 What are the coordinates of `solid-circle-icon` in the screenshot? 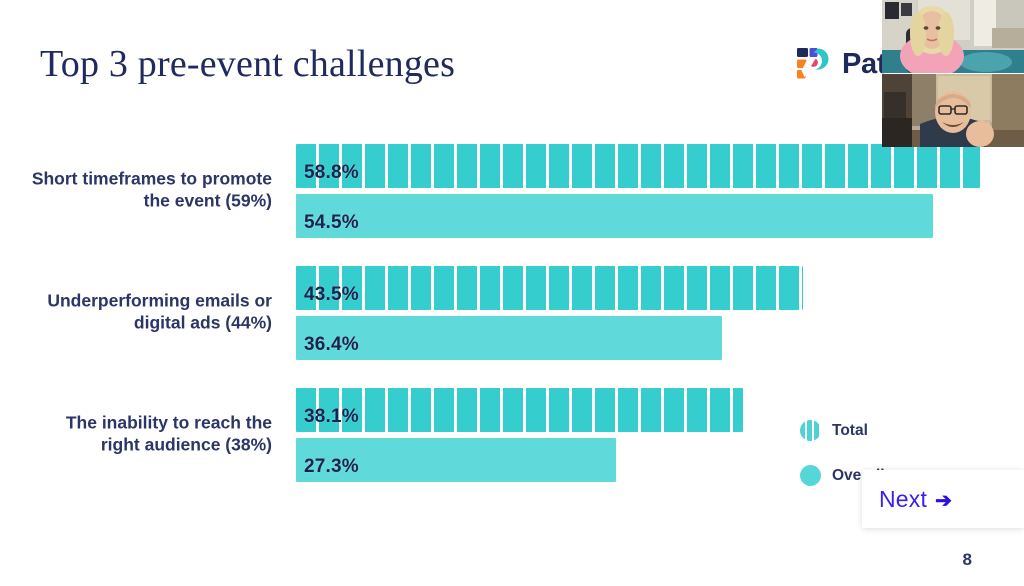 It's located at (810, 475).